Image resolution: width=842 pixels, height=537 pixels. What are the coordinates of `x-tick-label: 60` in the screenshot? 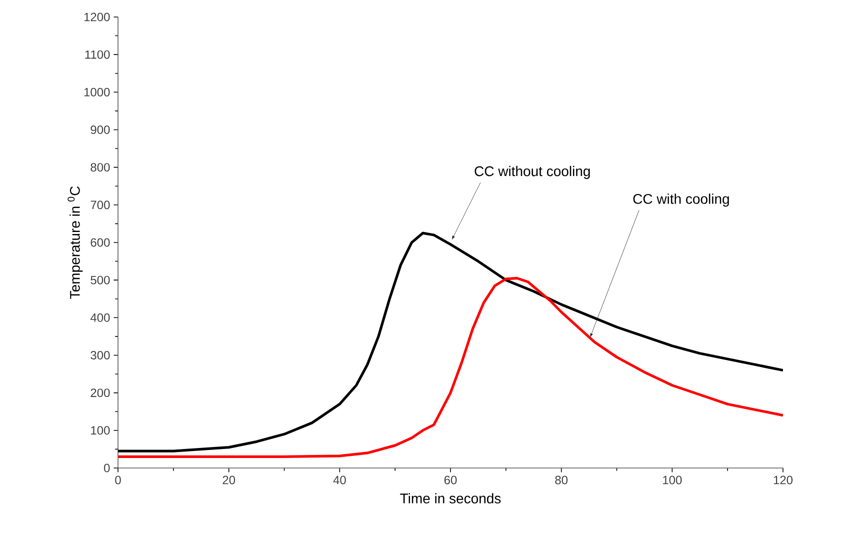 It's located at (450, 480).